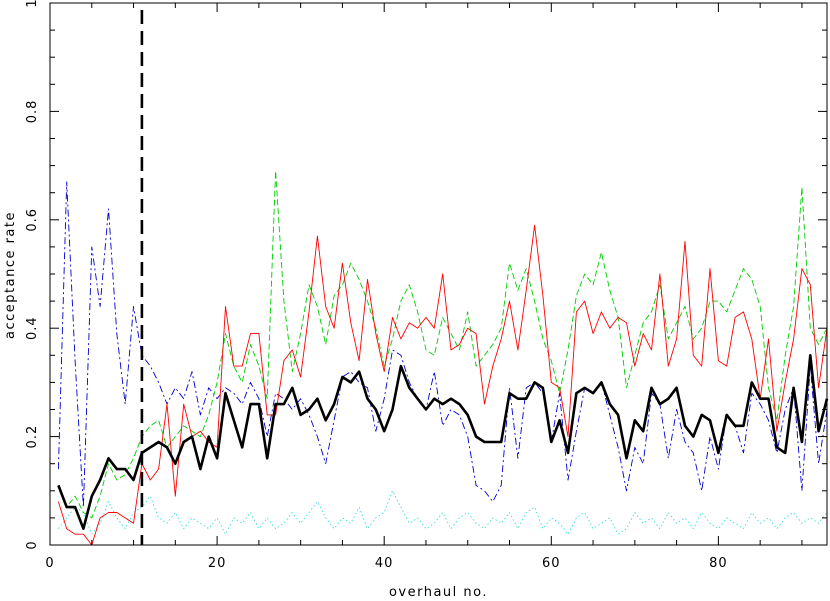 The height and width of the screenshot is (601, 830). I want to click on x-tick-label: 0, so click(49, 563).